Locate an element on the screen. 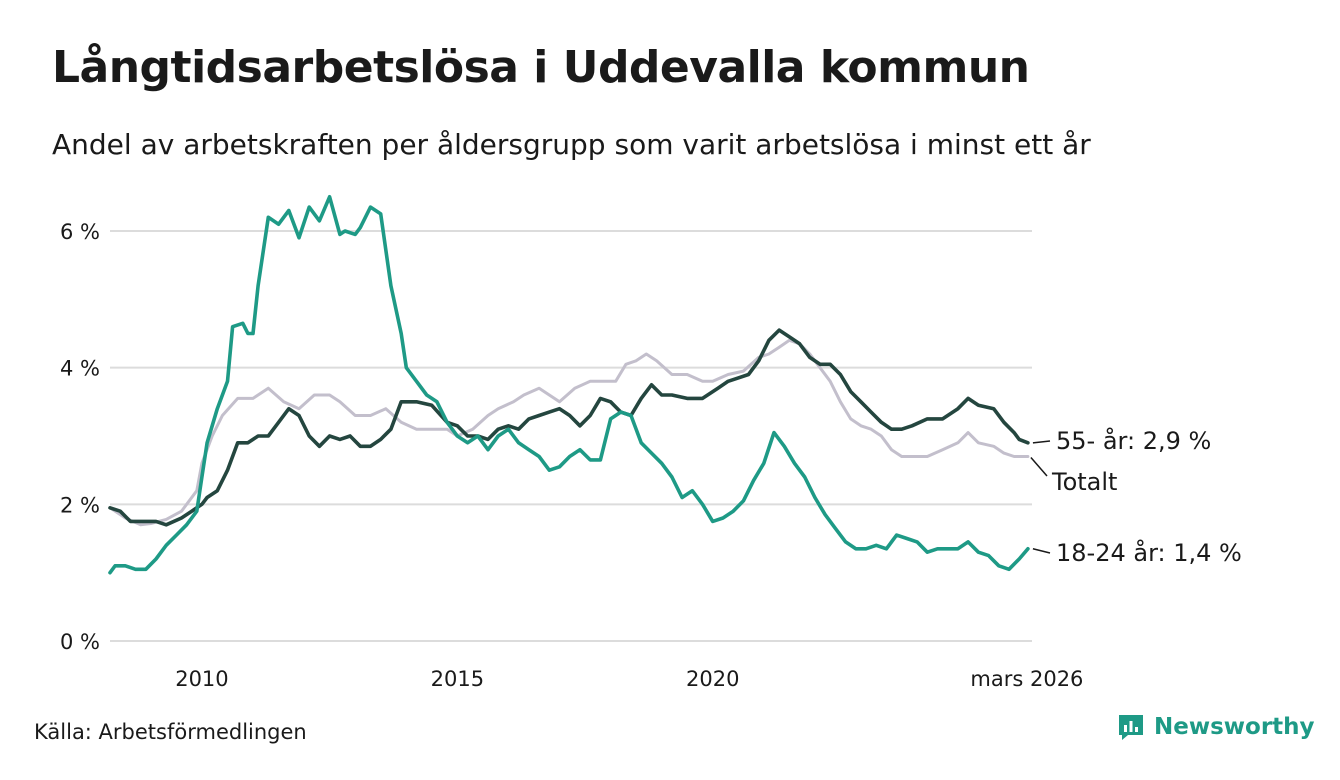  leader-line-total is located at coordinates (1039, 467).